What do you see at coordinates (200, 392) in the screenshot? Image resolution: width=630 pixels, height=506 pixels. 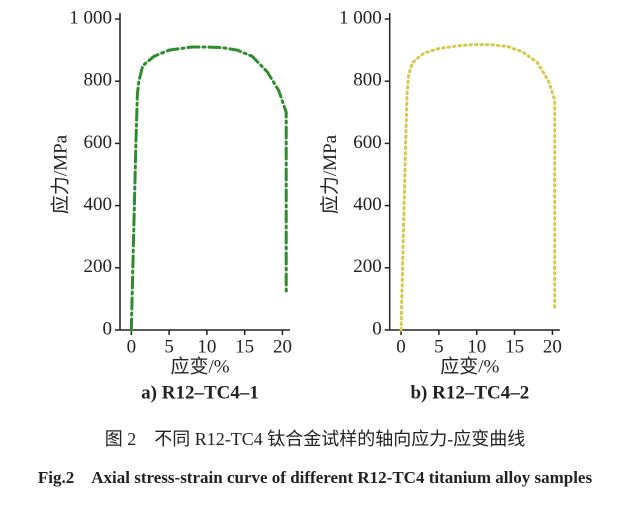 I see `subplot-title: a) R12–TC4–1` at bounding box center [200, 392].